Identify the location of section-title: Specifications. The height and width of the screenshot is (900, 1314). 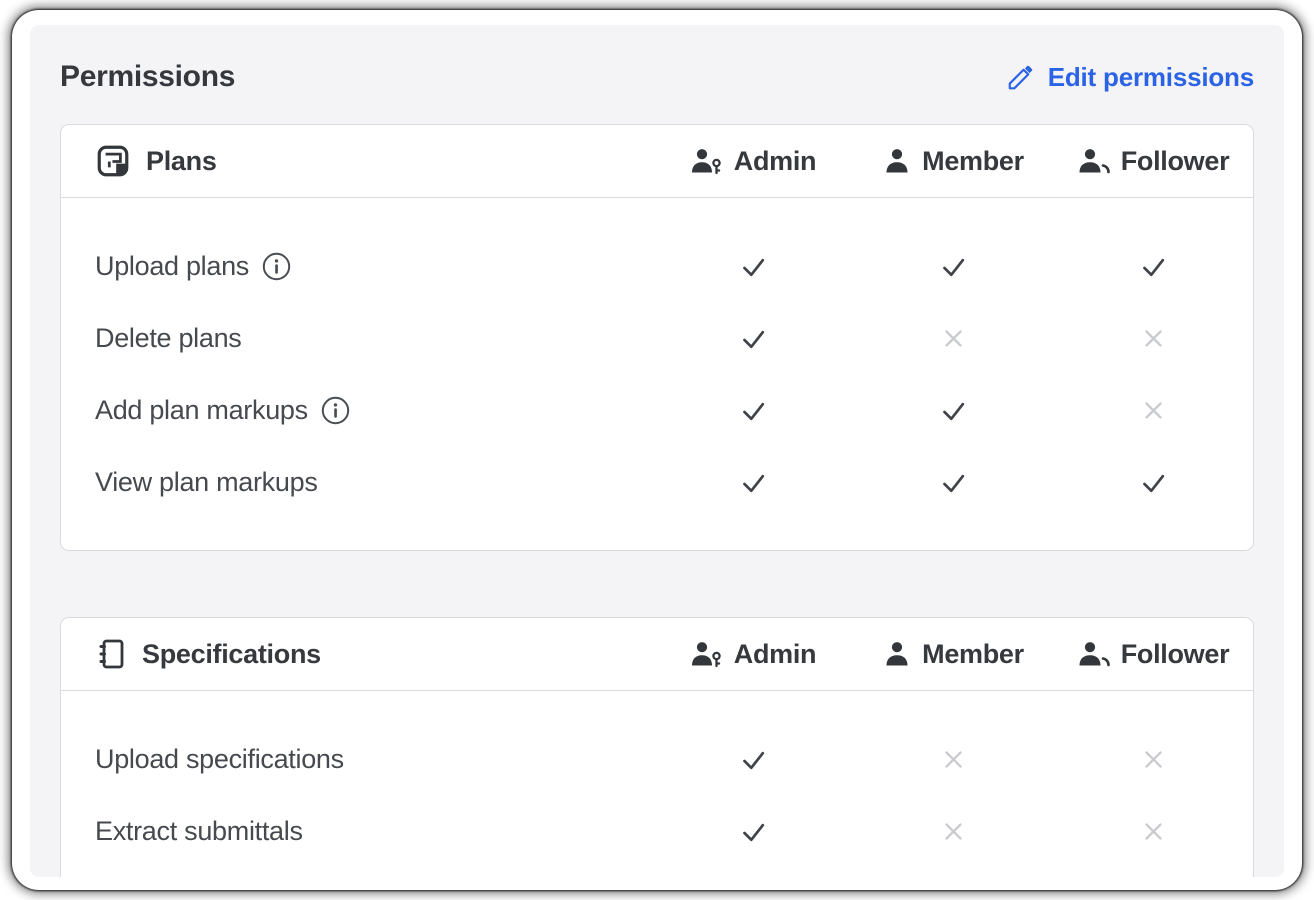
(231, 653).